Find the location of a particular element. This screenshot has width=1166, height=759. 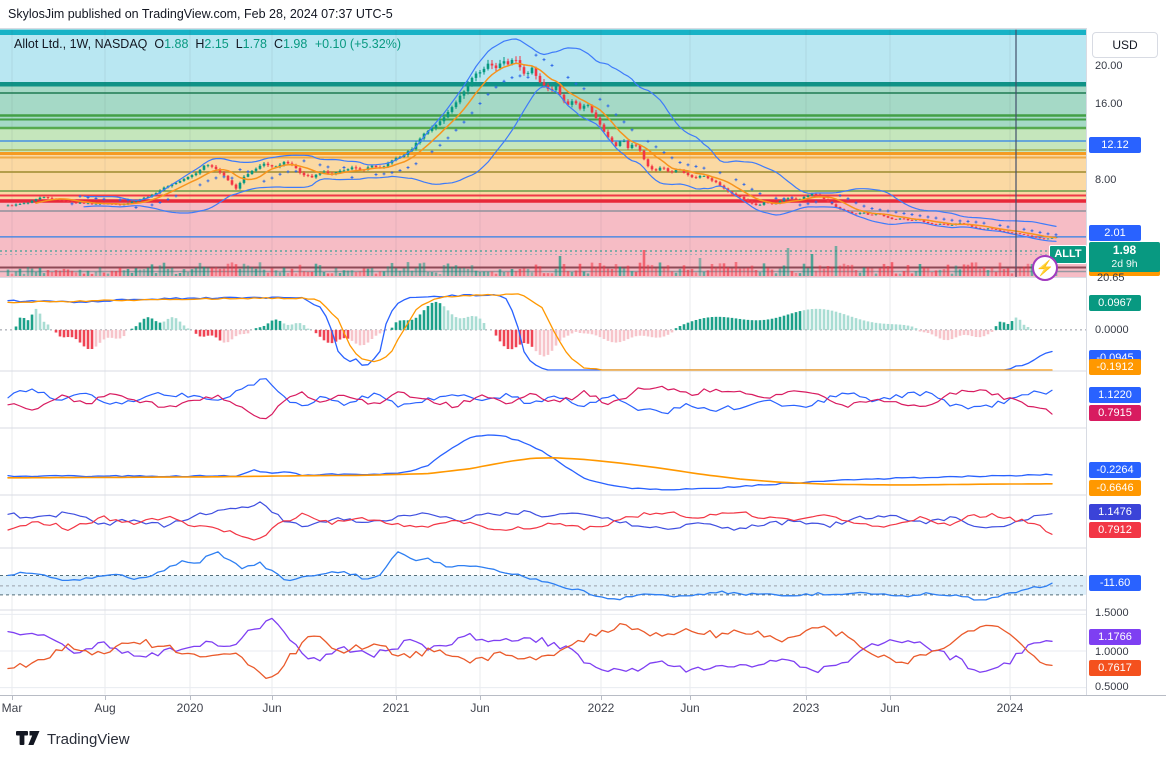

time-axis: Mar Aug 2020 Jun 2021 Jun 2022 Jun 2023 Jun 2024 is located at coordinates (583, 709).